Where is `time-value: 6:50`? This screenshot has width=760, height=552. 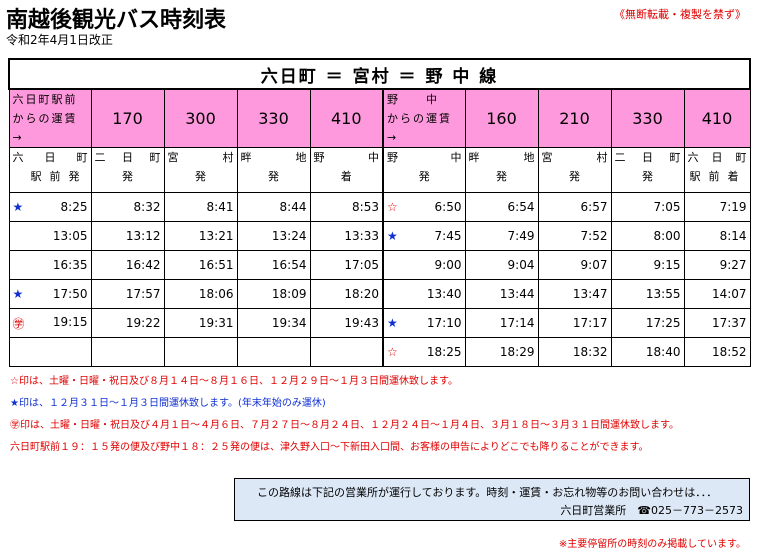 time-value: 6:50 is located at coordinates (448, 207).